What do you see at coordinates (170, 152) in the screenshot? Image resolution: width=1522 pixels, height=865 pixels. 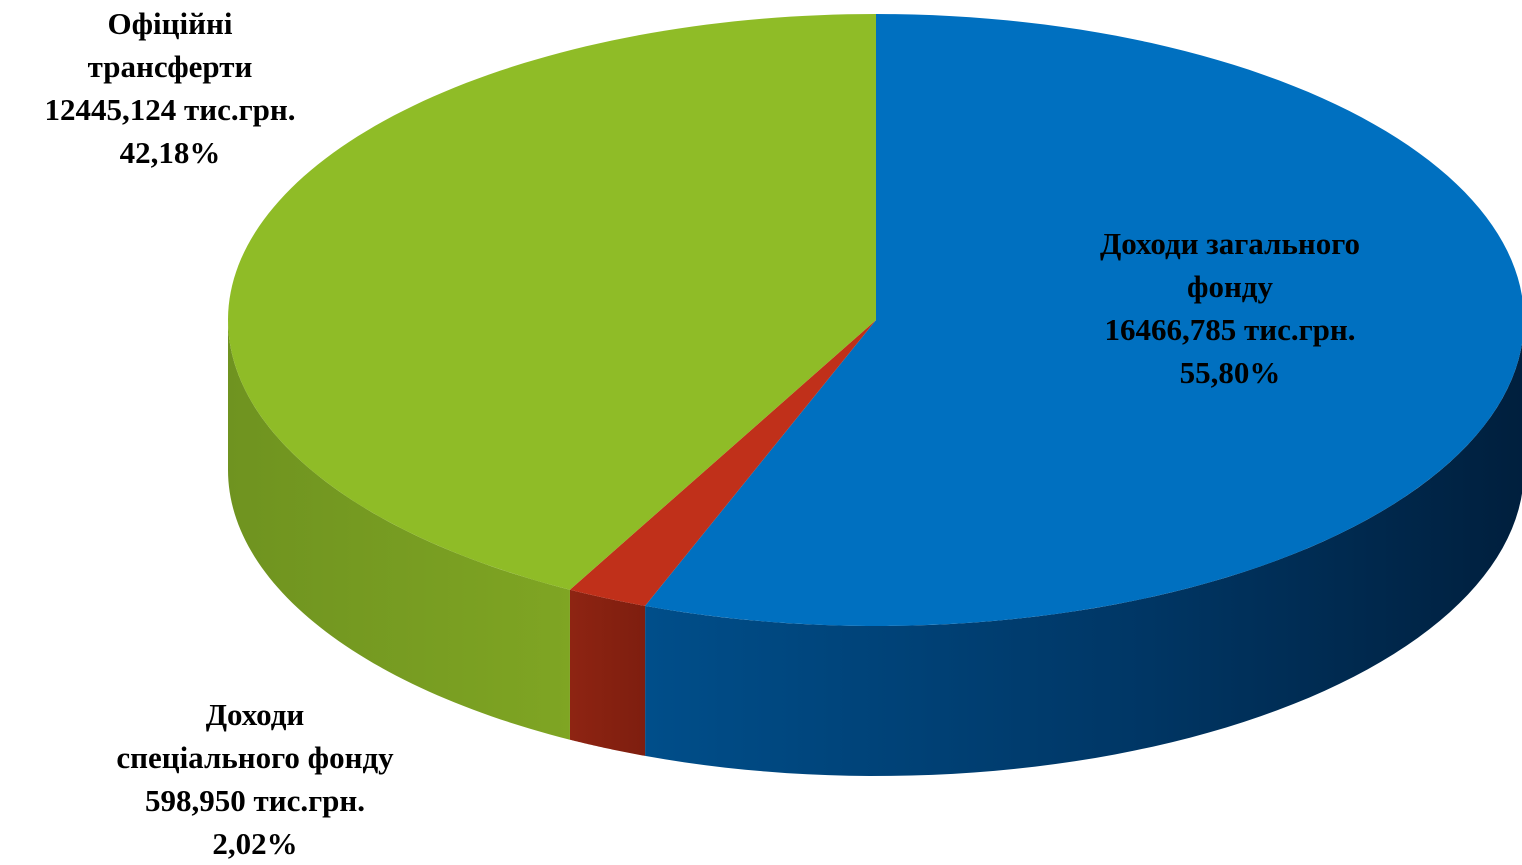 I see `data-label-percent: 42,18%` at bounding box center [170, 152].